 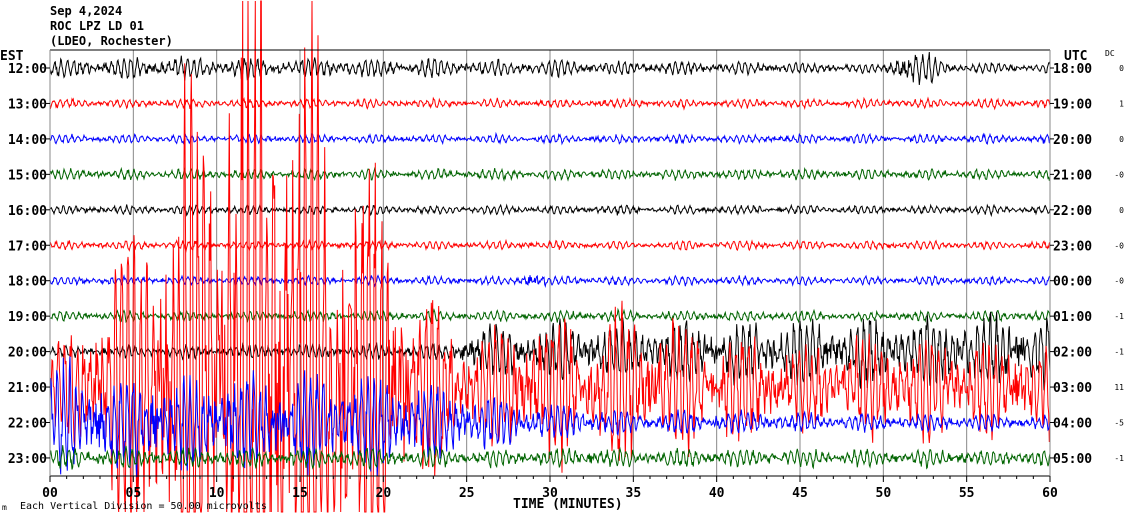 What do you see at coordinates (111, 41) in the screenshot?
I see `header-network: (LDEO, Rochester)` at bounding box center [111, 41].